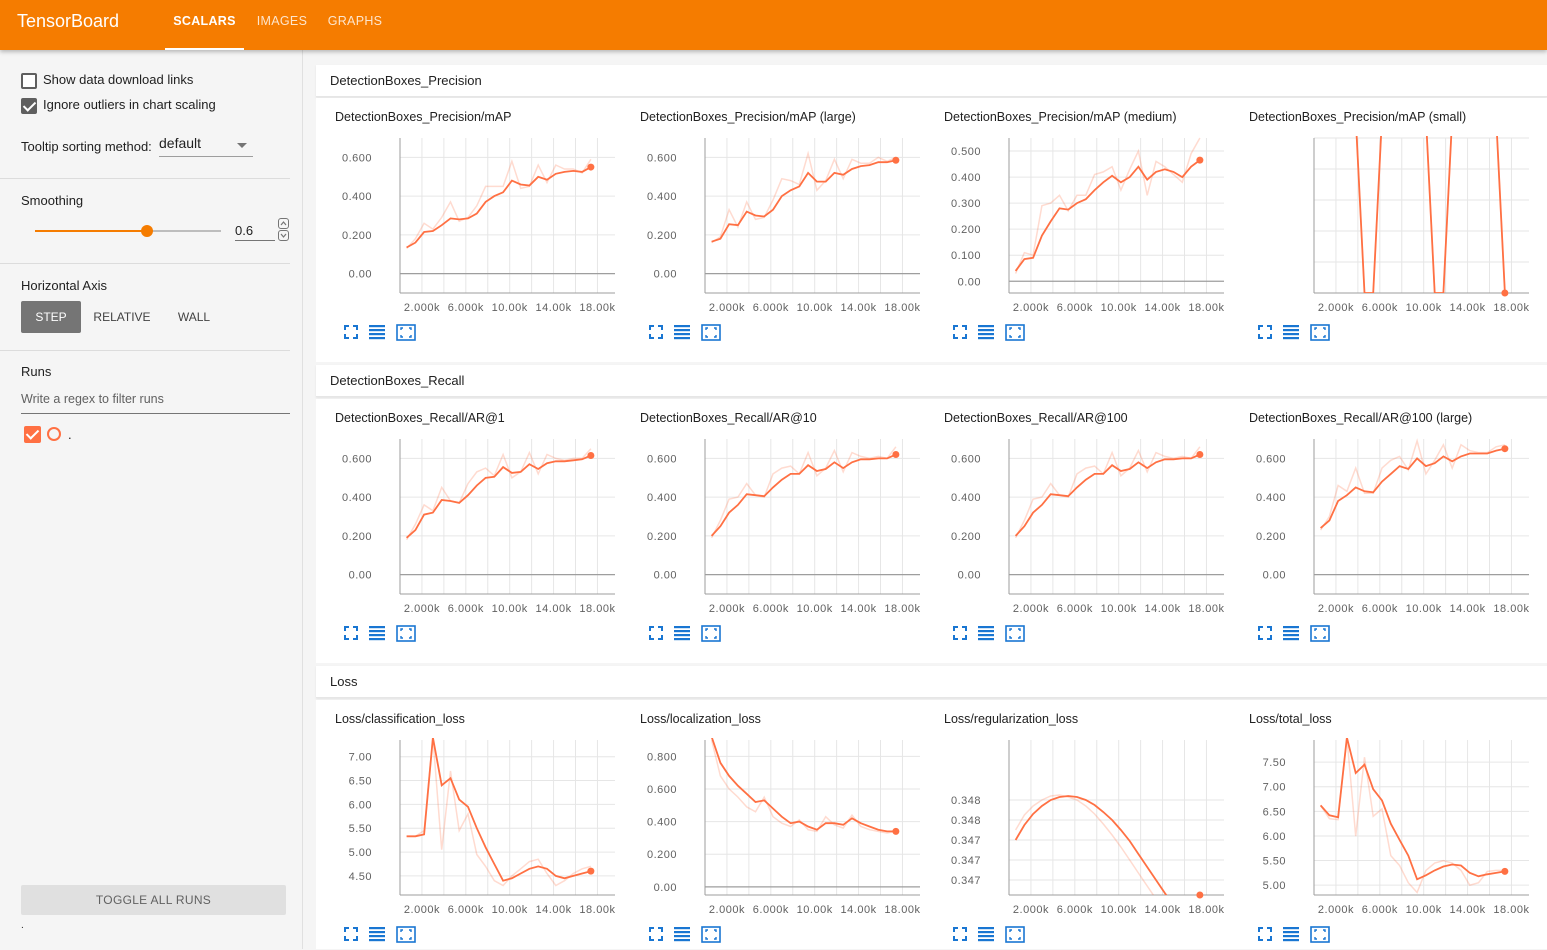  Describe the element at coordinates (51, 317) in the screenshot. I see `axis-step-button: STEP` at that location.